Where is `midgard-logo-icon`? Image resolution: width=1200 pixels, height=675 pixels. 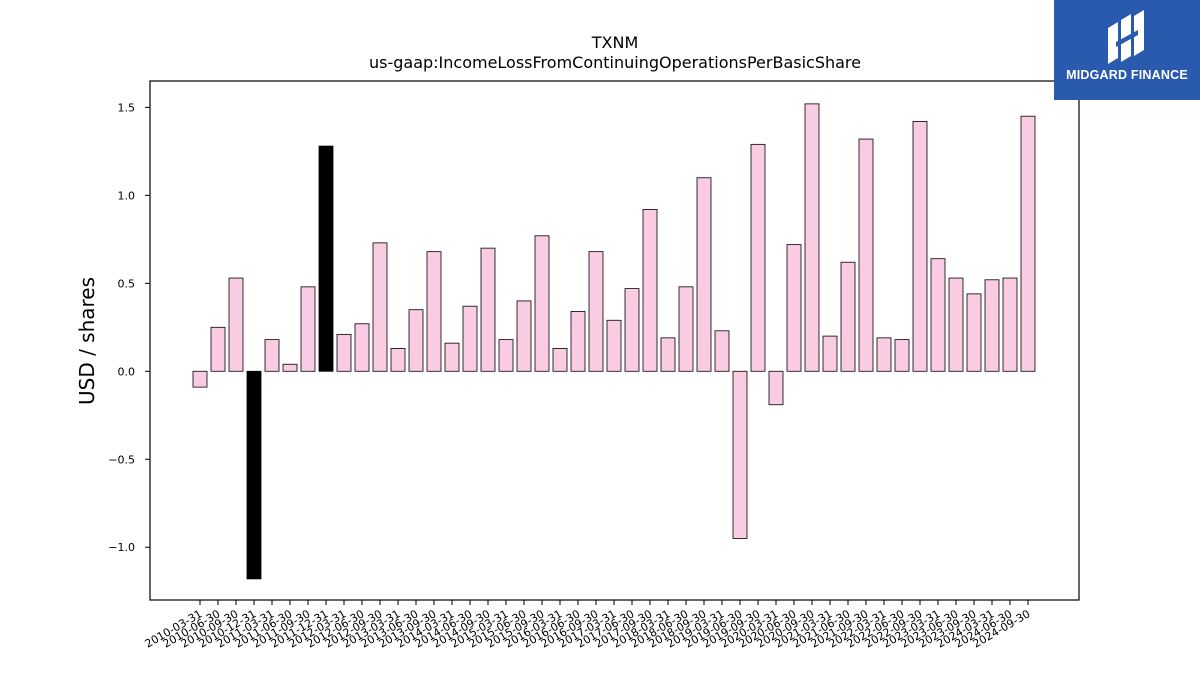
midgard-logo-icon is located at coordinates (1126, 37).